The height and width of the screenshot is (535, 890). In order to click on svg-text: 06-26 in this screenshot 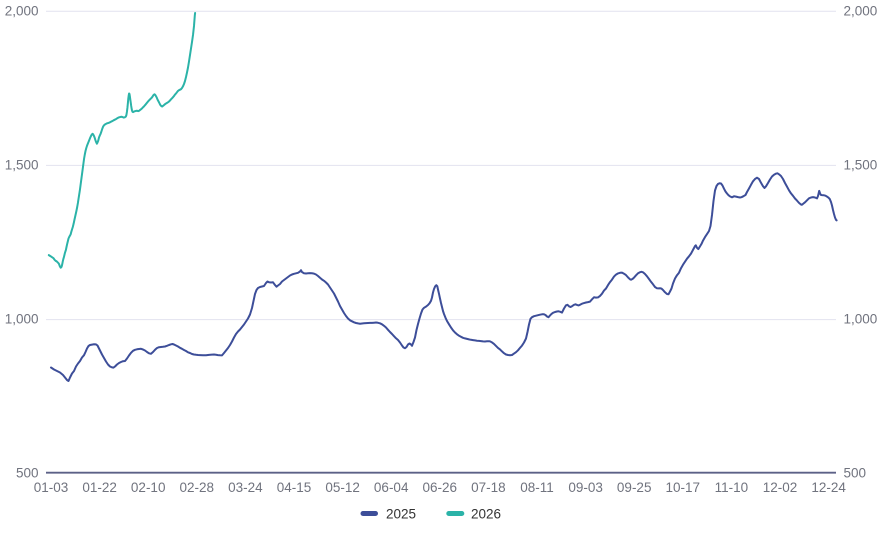, I will do `click(440, 487)`.